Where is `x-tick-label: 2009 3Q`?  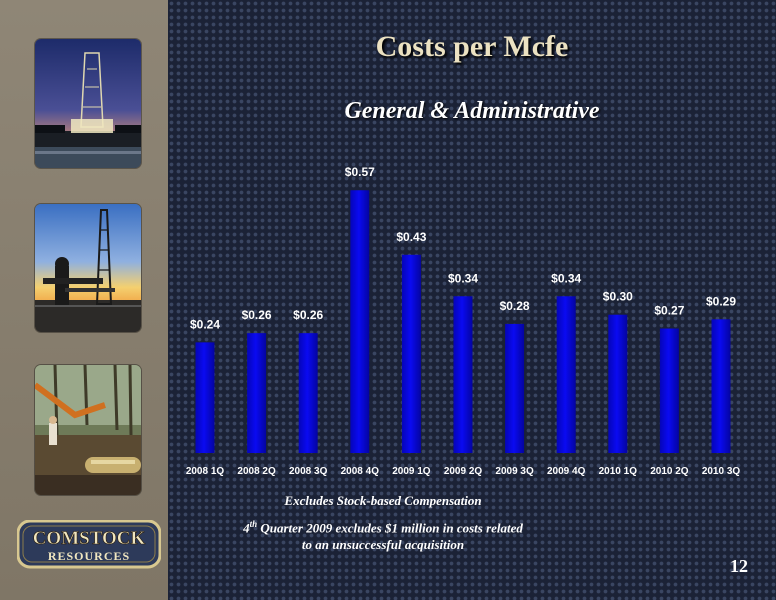
x-tick-label: 2009 3Q is located at coordinates (514, 471).